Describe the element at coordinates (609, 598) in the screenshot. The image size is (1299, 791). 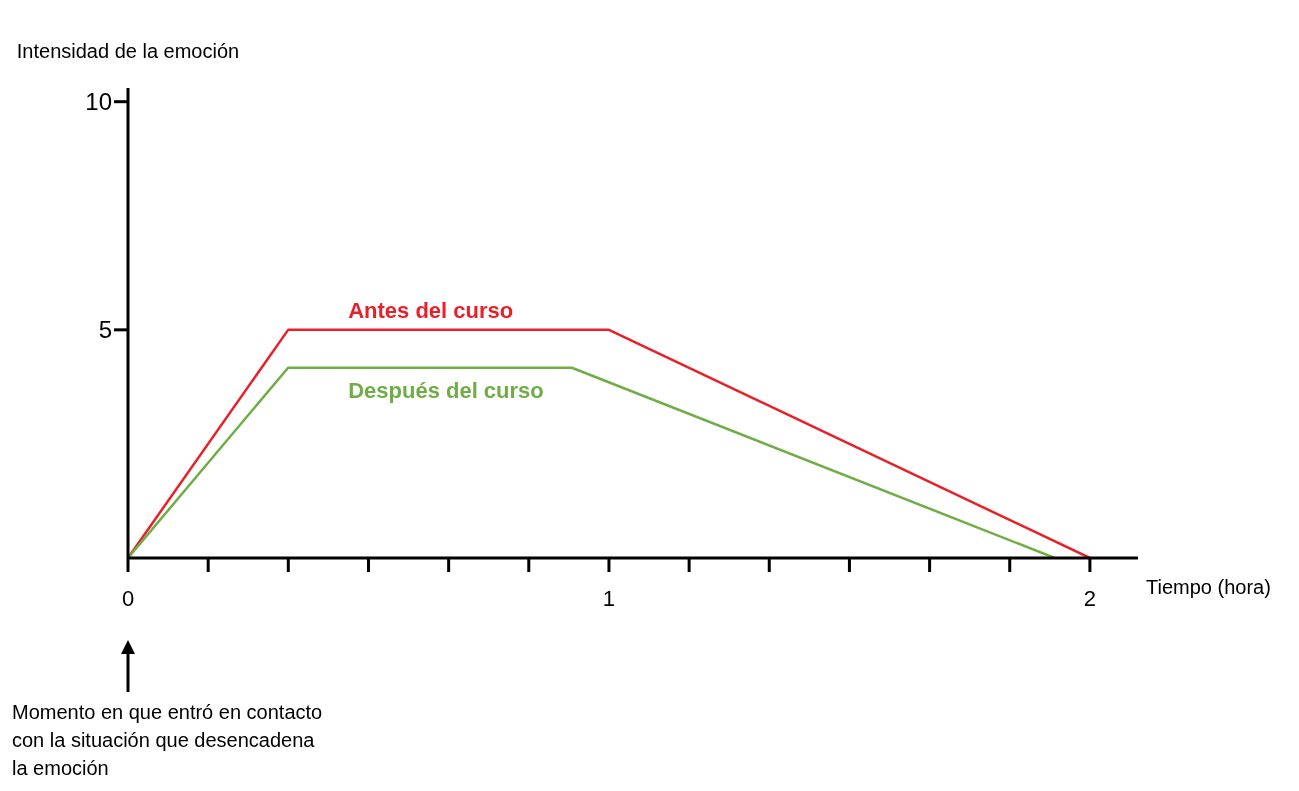
I see `x-tick-label: 1` at that location.